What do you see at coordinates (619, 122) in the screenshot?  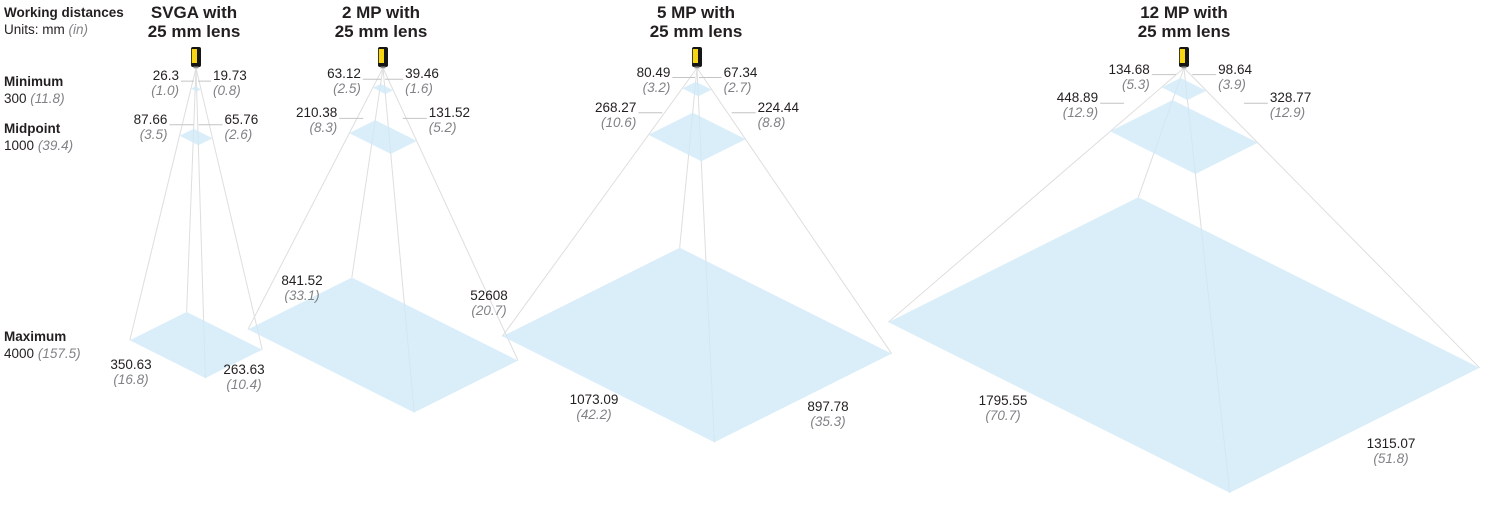 I see `fov-value-in: (10.6)` at bounding box center [619, 122].